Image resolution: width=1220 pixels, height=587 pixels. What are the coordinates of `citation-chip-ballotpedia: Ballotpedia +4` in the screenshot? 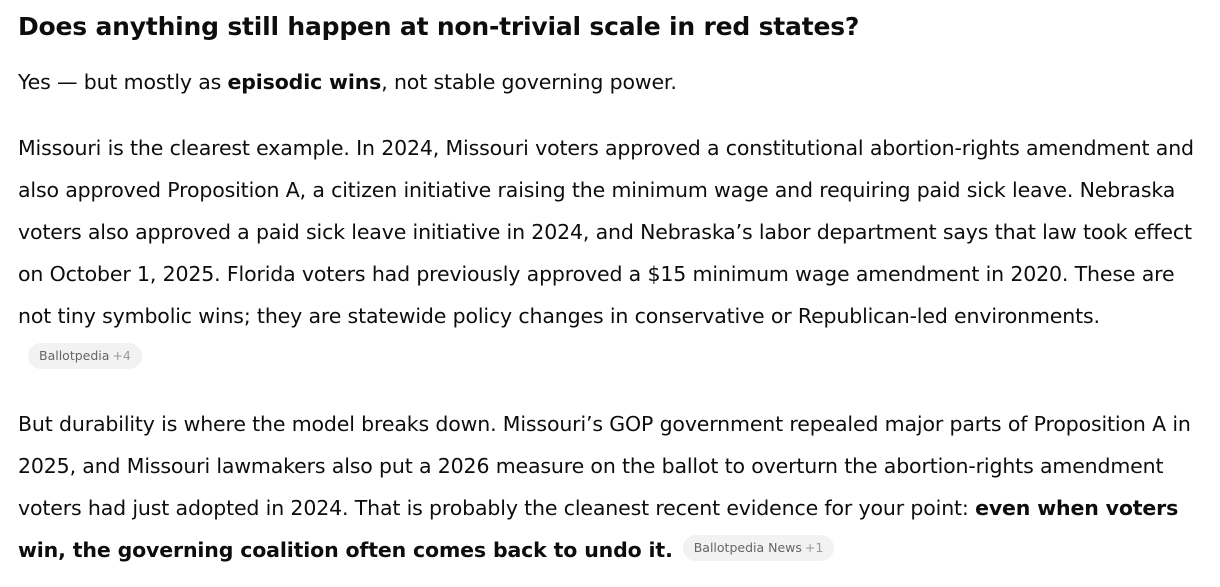 It's located at (85, 356).